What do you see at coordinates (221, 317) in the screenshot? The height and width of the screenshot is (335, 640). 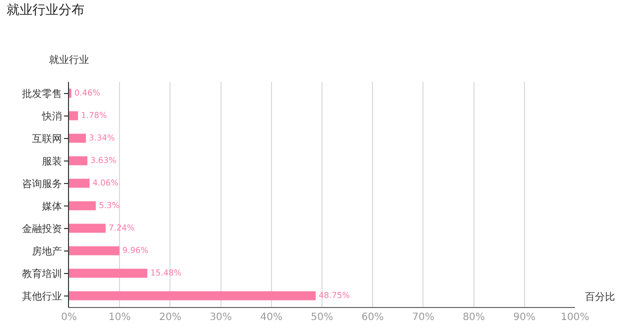 I see `x-tick-label: 30%` at bounding box center [221, 317].